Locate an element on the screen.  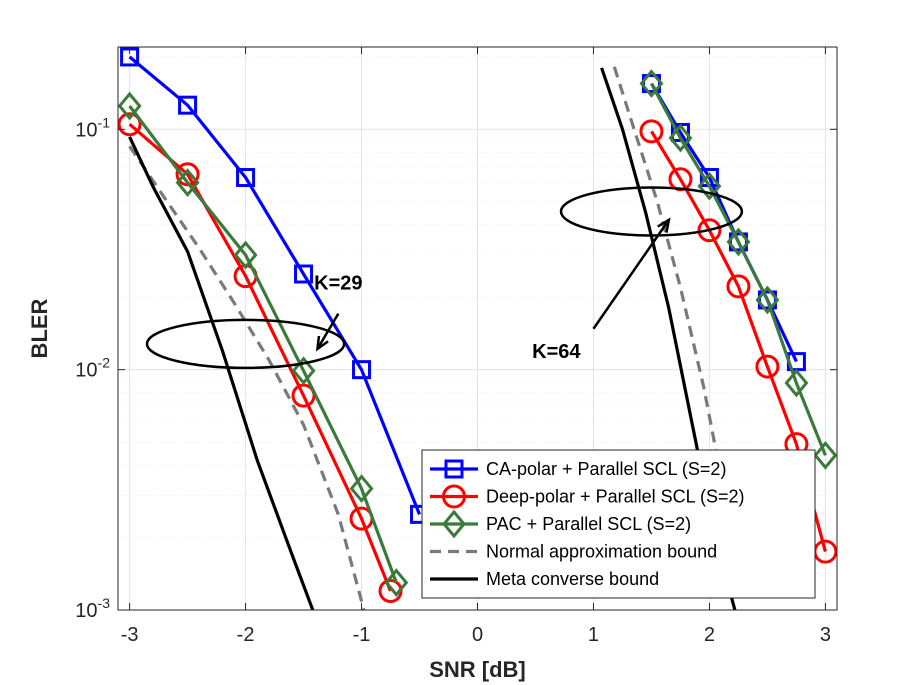
legend-entry: Meta converse bound is located at coordinates (544, 579).